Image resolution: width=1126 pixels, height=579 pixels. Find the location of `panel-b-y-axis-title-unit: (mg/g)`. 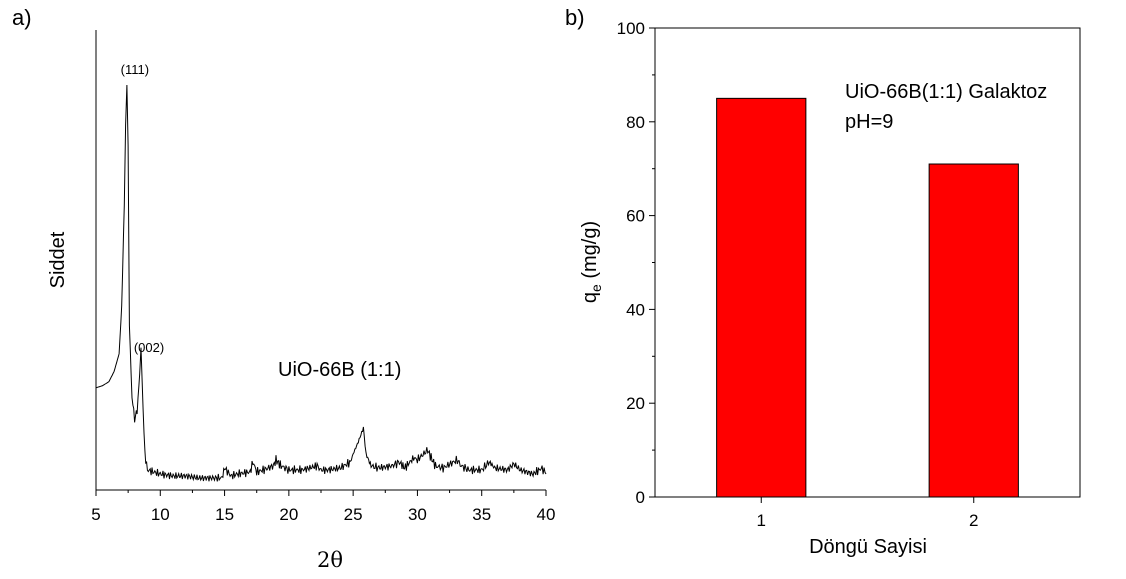

panel-b-y-axis-title-unit: (mg/g) is located at coordinates (590, 252).